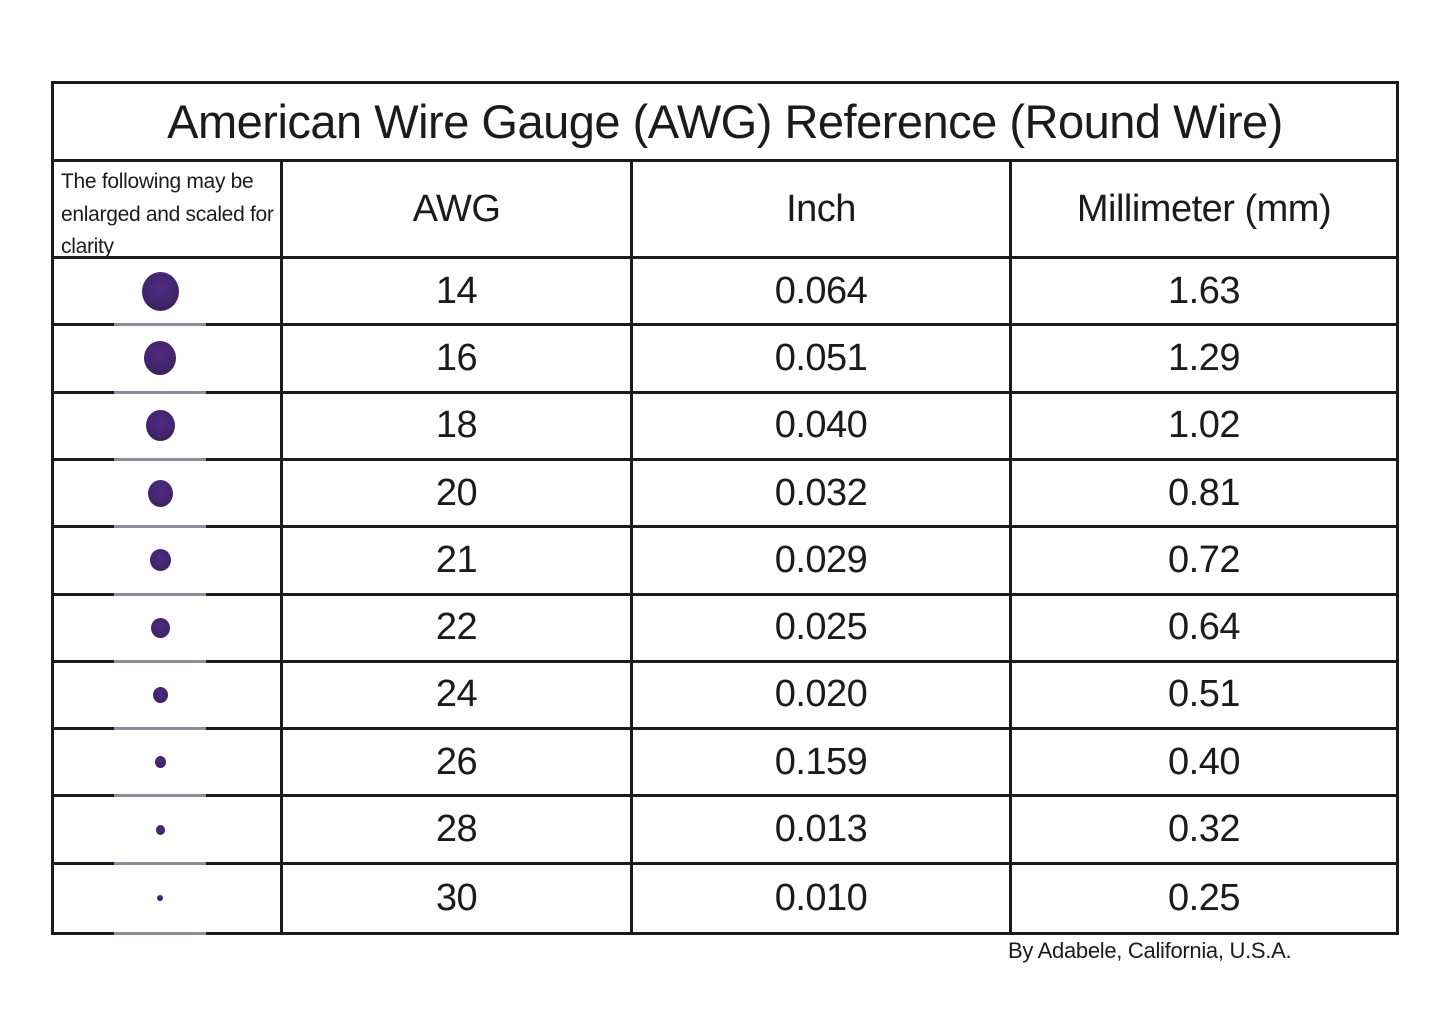  I want to click on inch-cell: 0.010, so click(822, 898).